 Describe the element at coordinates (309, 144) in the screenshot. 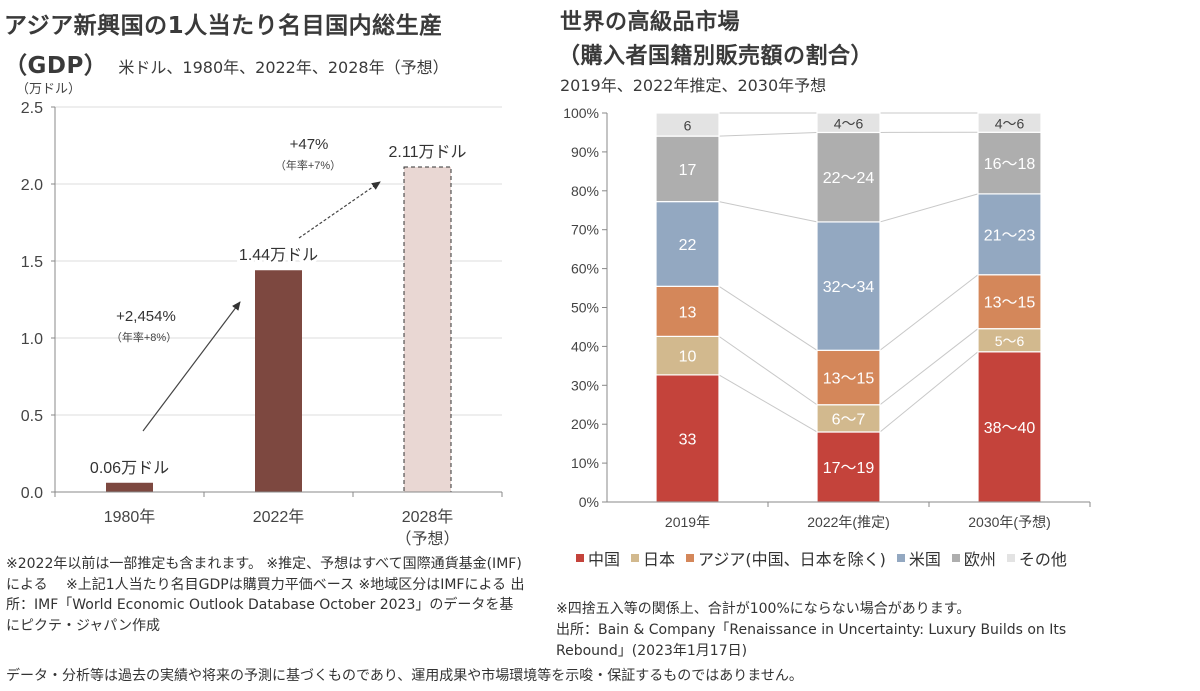

I see `growth-annotation-2022-2028: +47%` at that location.